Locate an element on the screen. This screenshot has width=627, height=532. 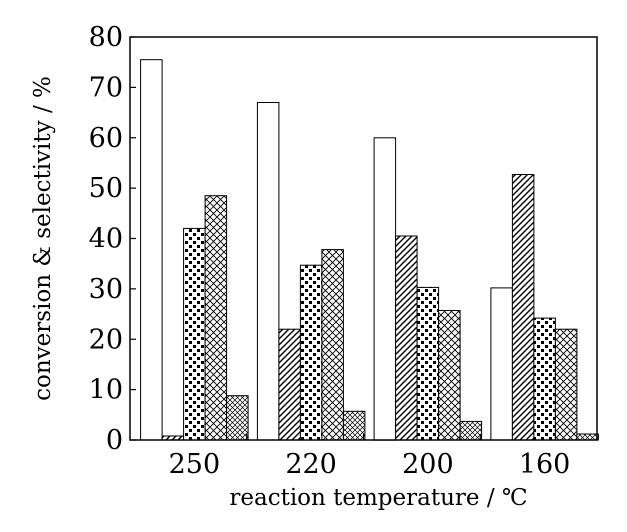
y-tick-label: 20 is located at coordinates (106, 339).